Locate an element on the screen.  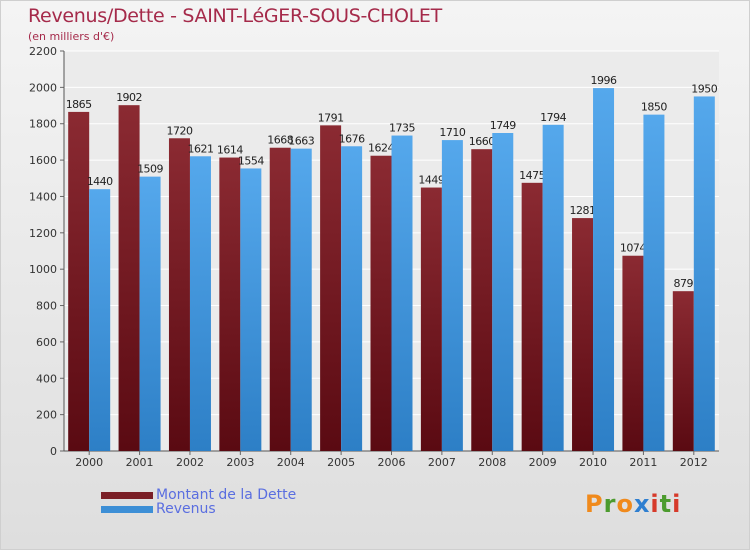
data-label-dette-2004: 1668 is located at coordinates (280, 140).